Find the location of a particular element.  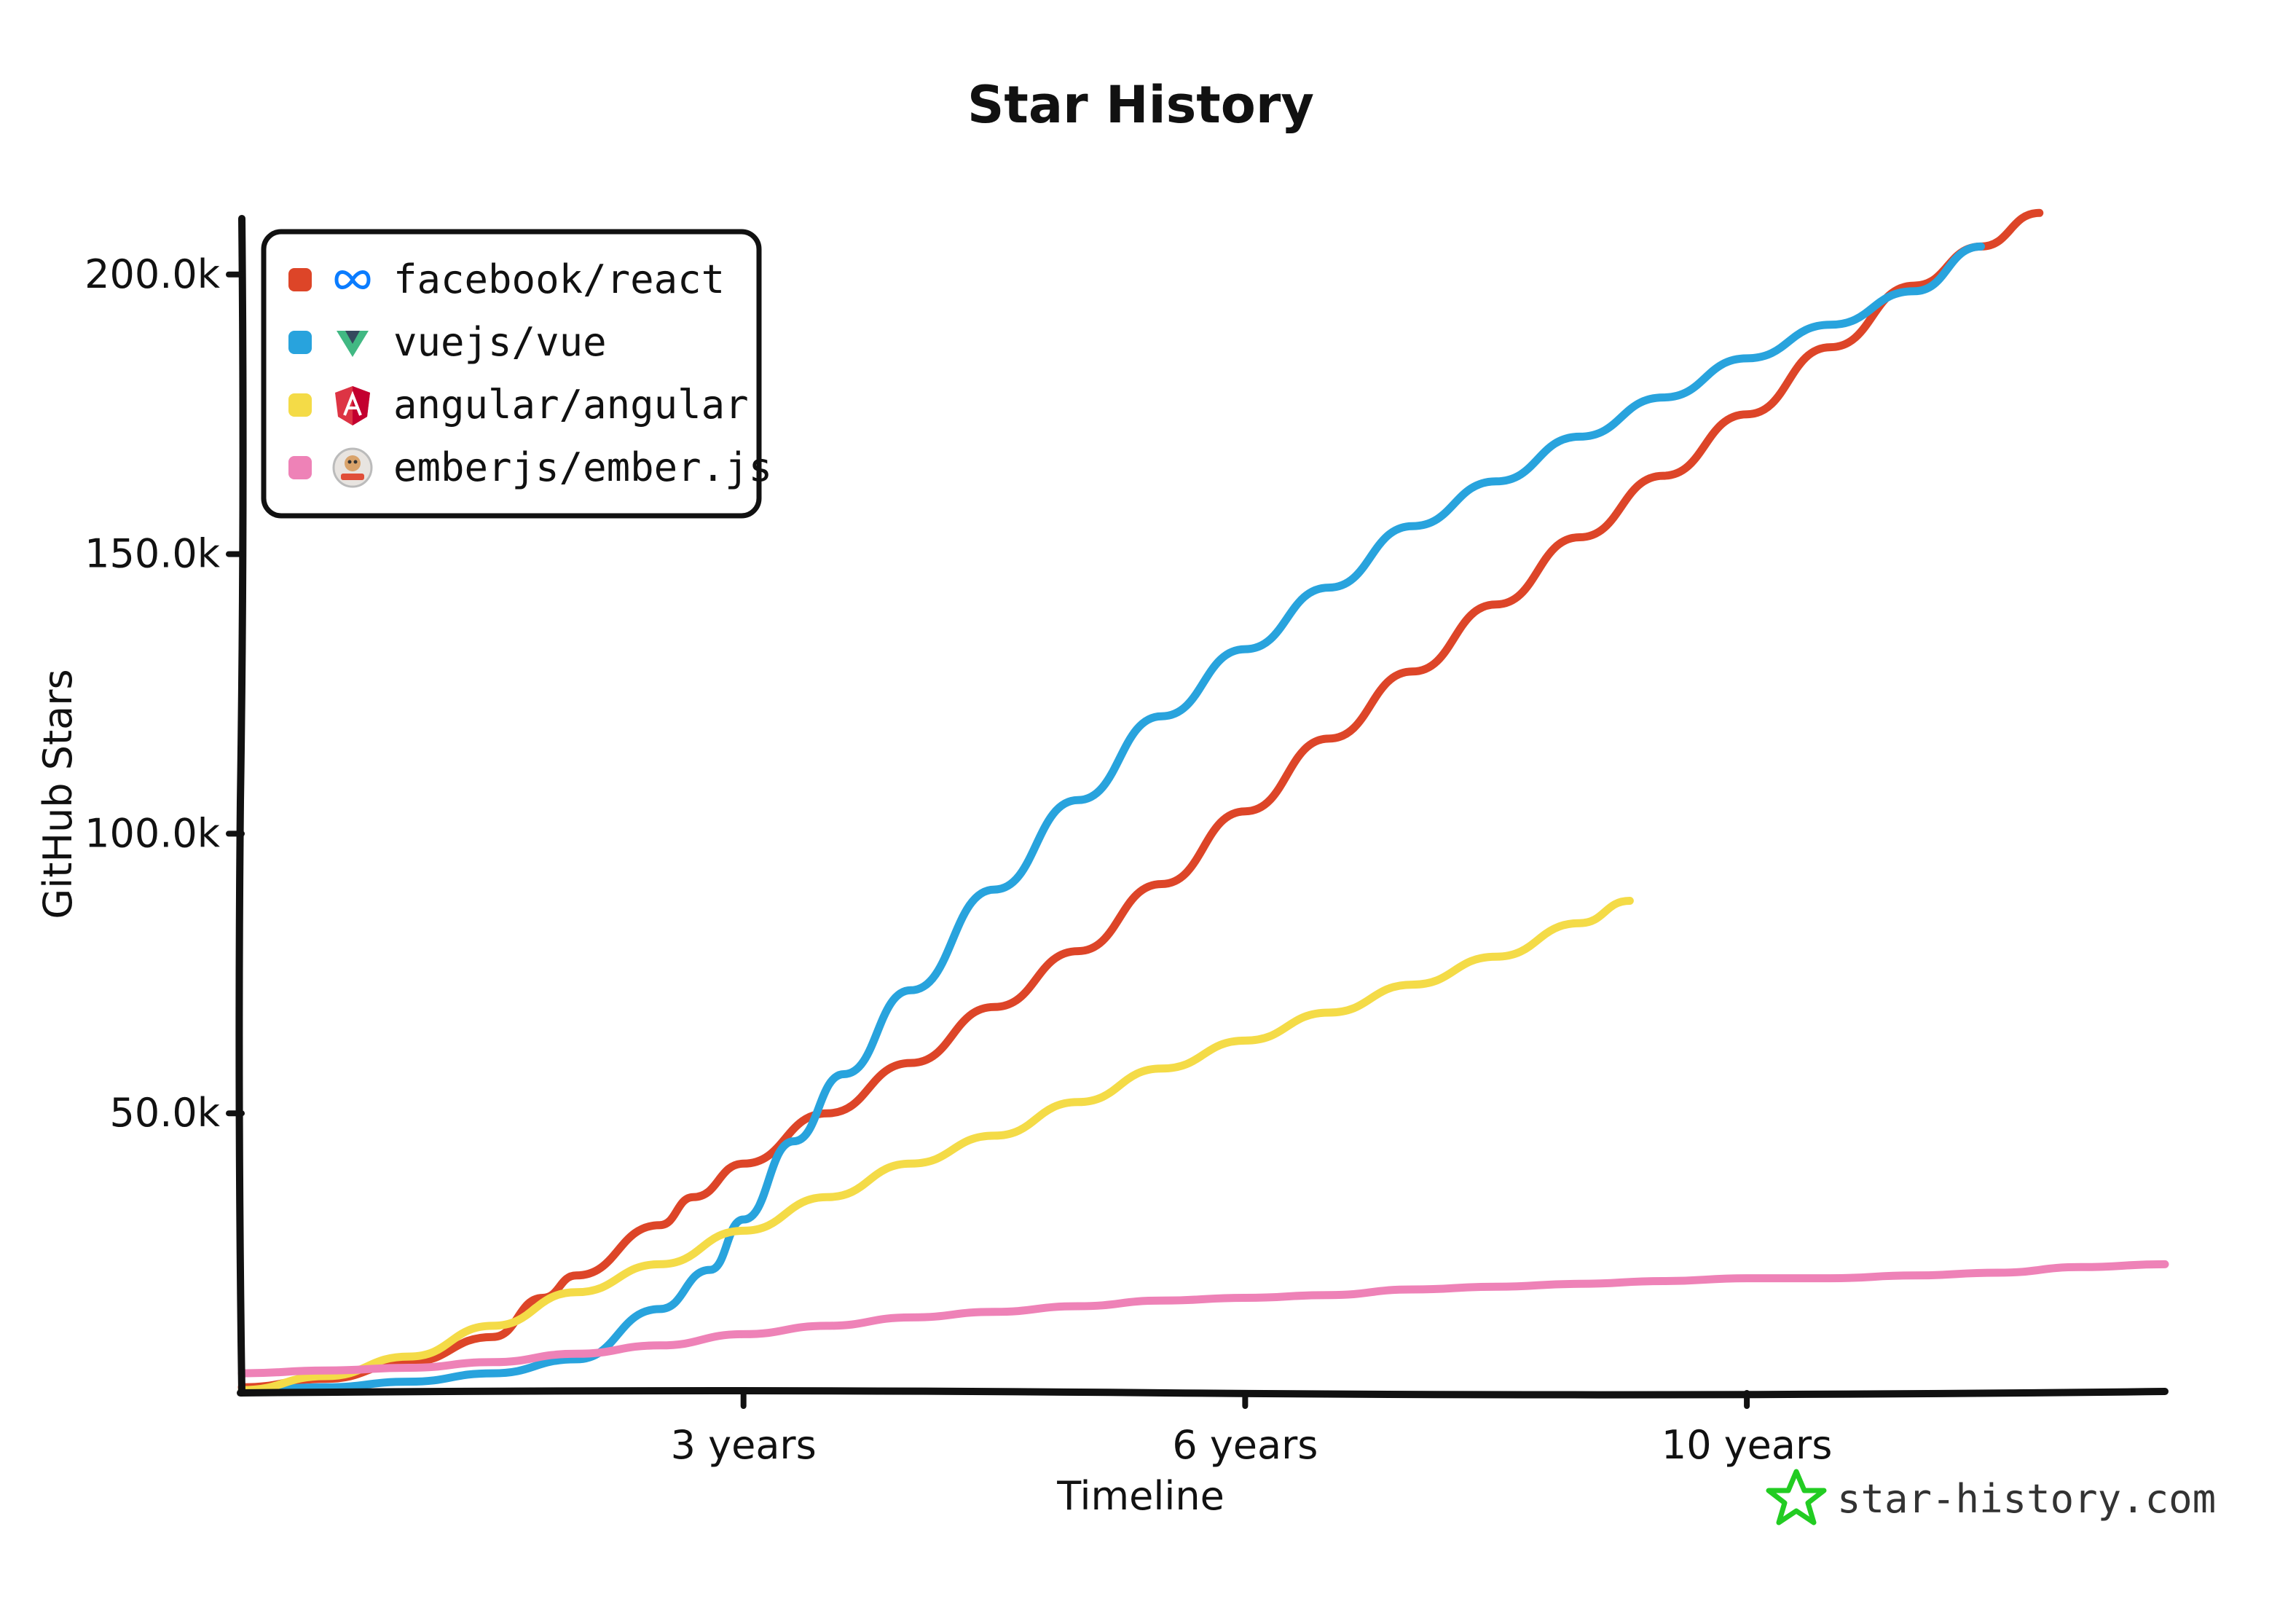

legend-label-2: angular/angular is located at coordinates (571, 405).